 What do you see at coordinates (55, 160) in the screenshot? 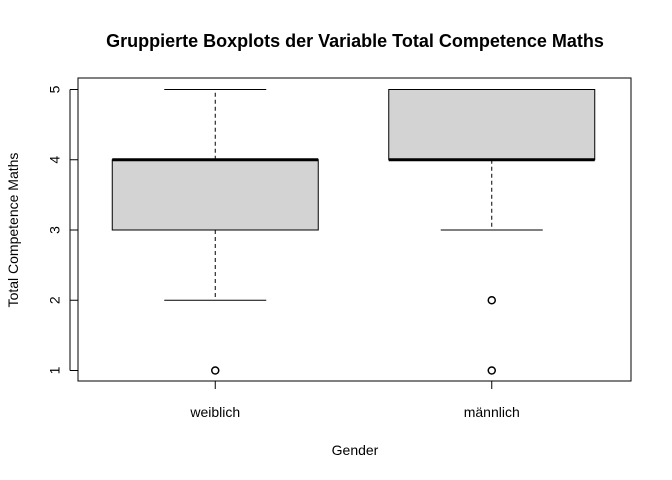
I see `y-tick-label: 4` at bounding box center [55, 160].